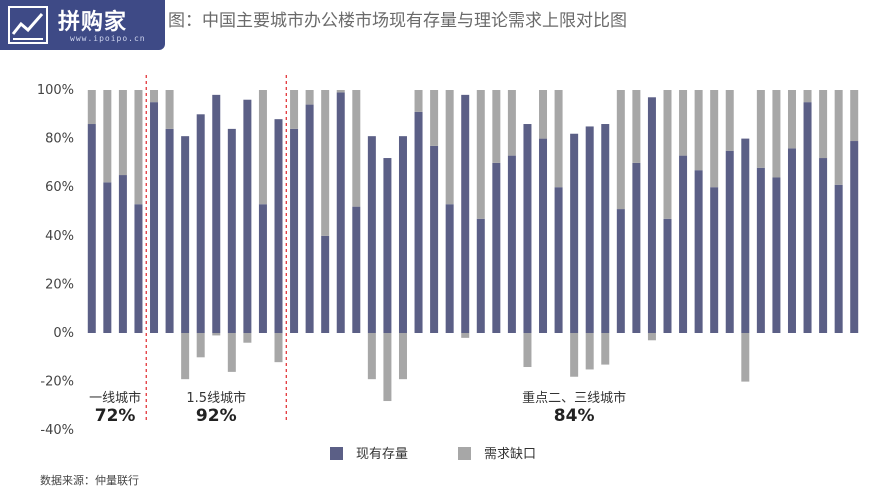  Describe the element at coordinates (28, 25) in the screenshot. I see `logo-chart-icon` at that location.